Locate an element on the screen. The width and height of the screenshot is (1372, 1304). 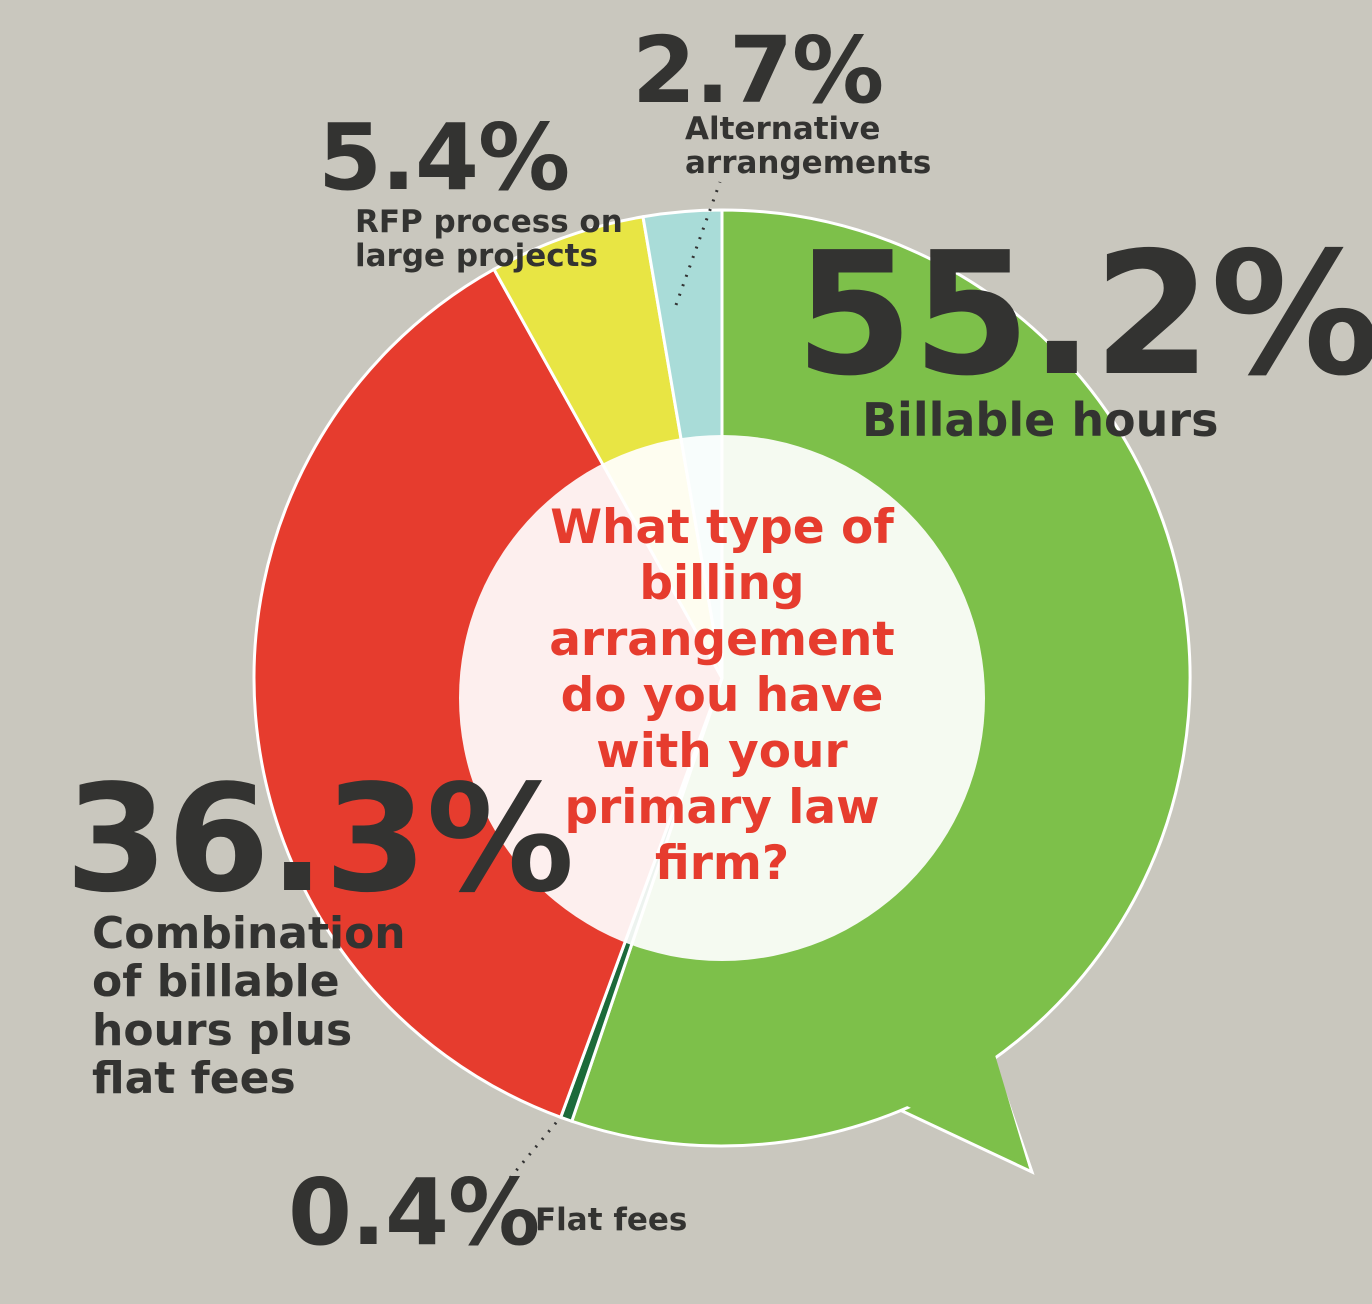
value-label: 5.4% is located at coordinates (444, 157).